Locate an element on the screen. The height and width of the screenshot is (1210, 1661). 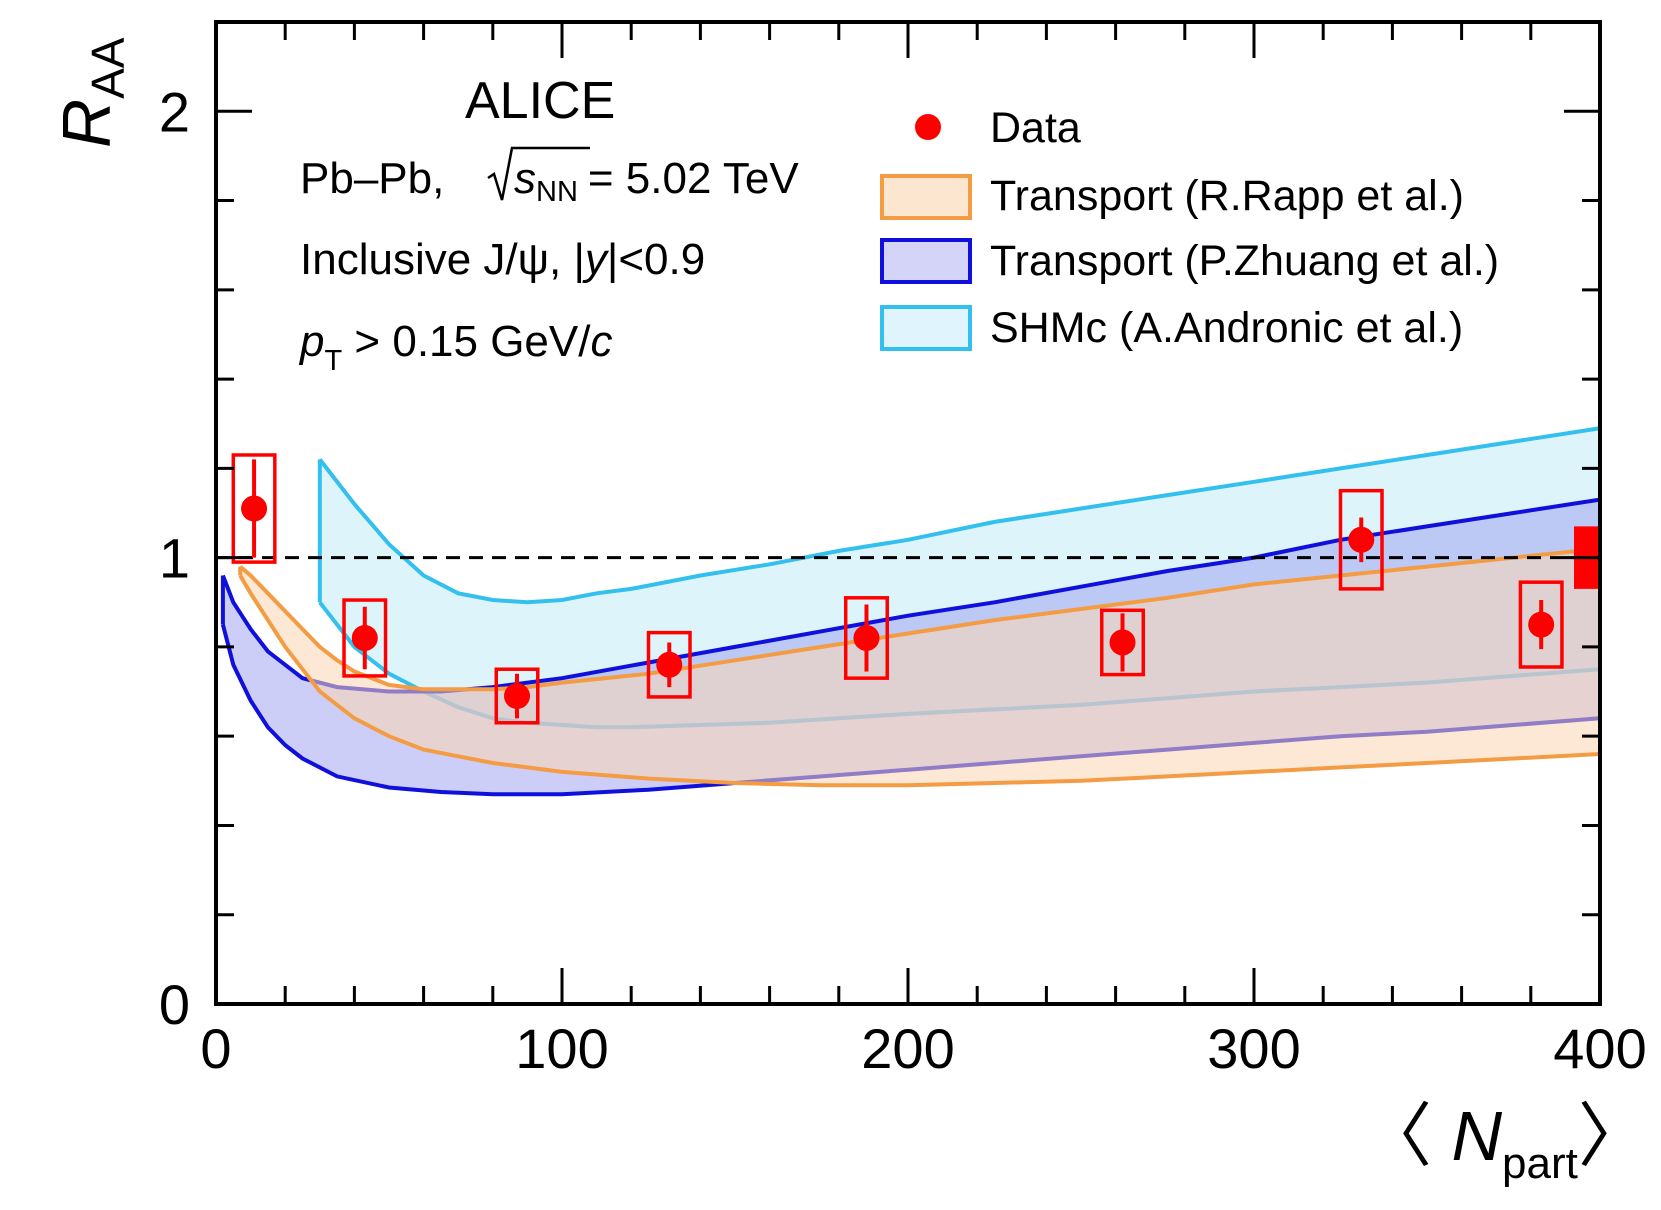
band-rapp-lower is located at coordinates (919, 681).